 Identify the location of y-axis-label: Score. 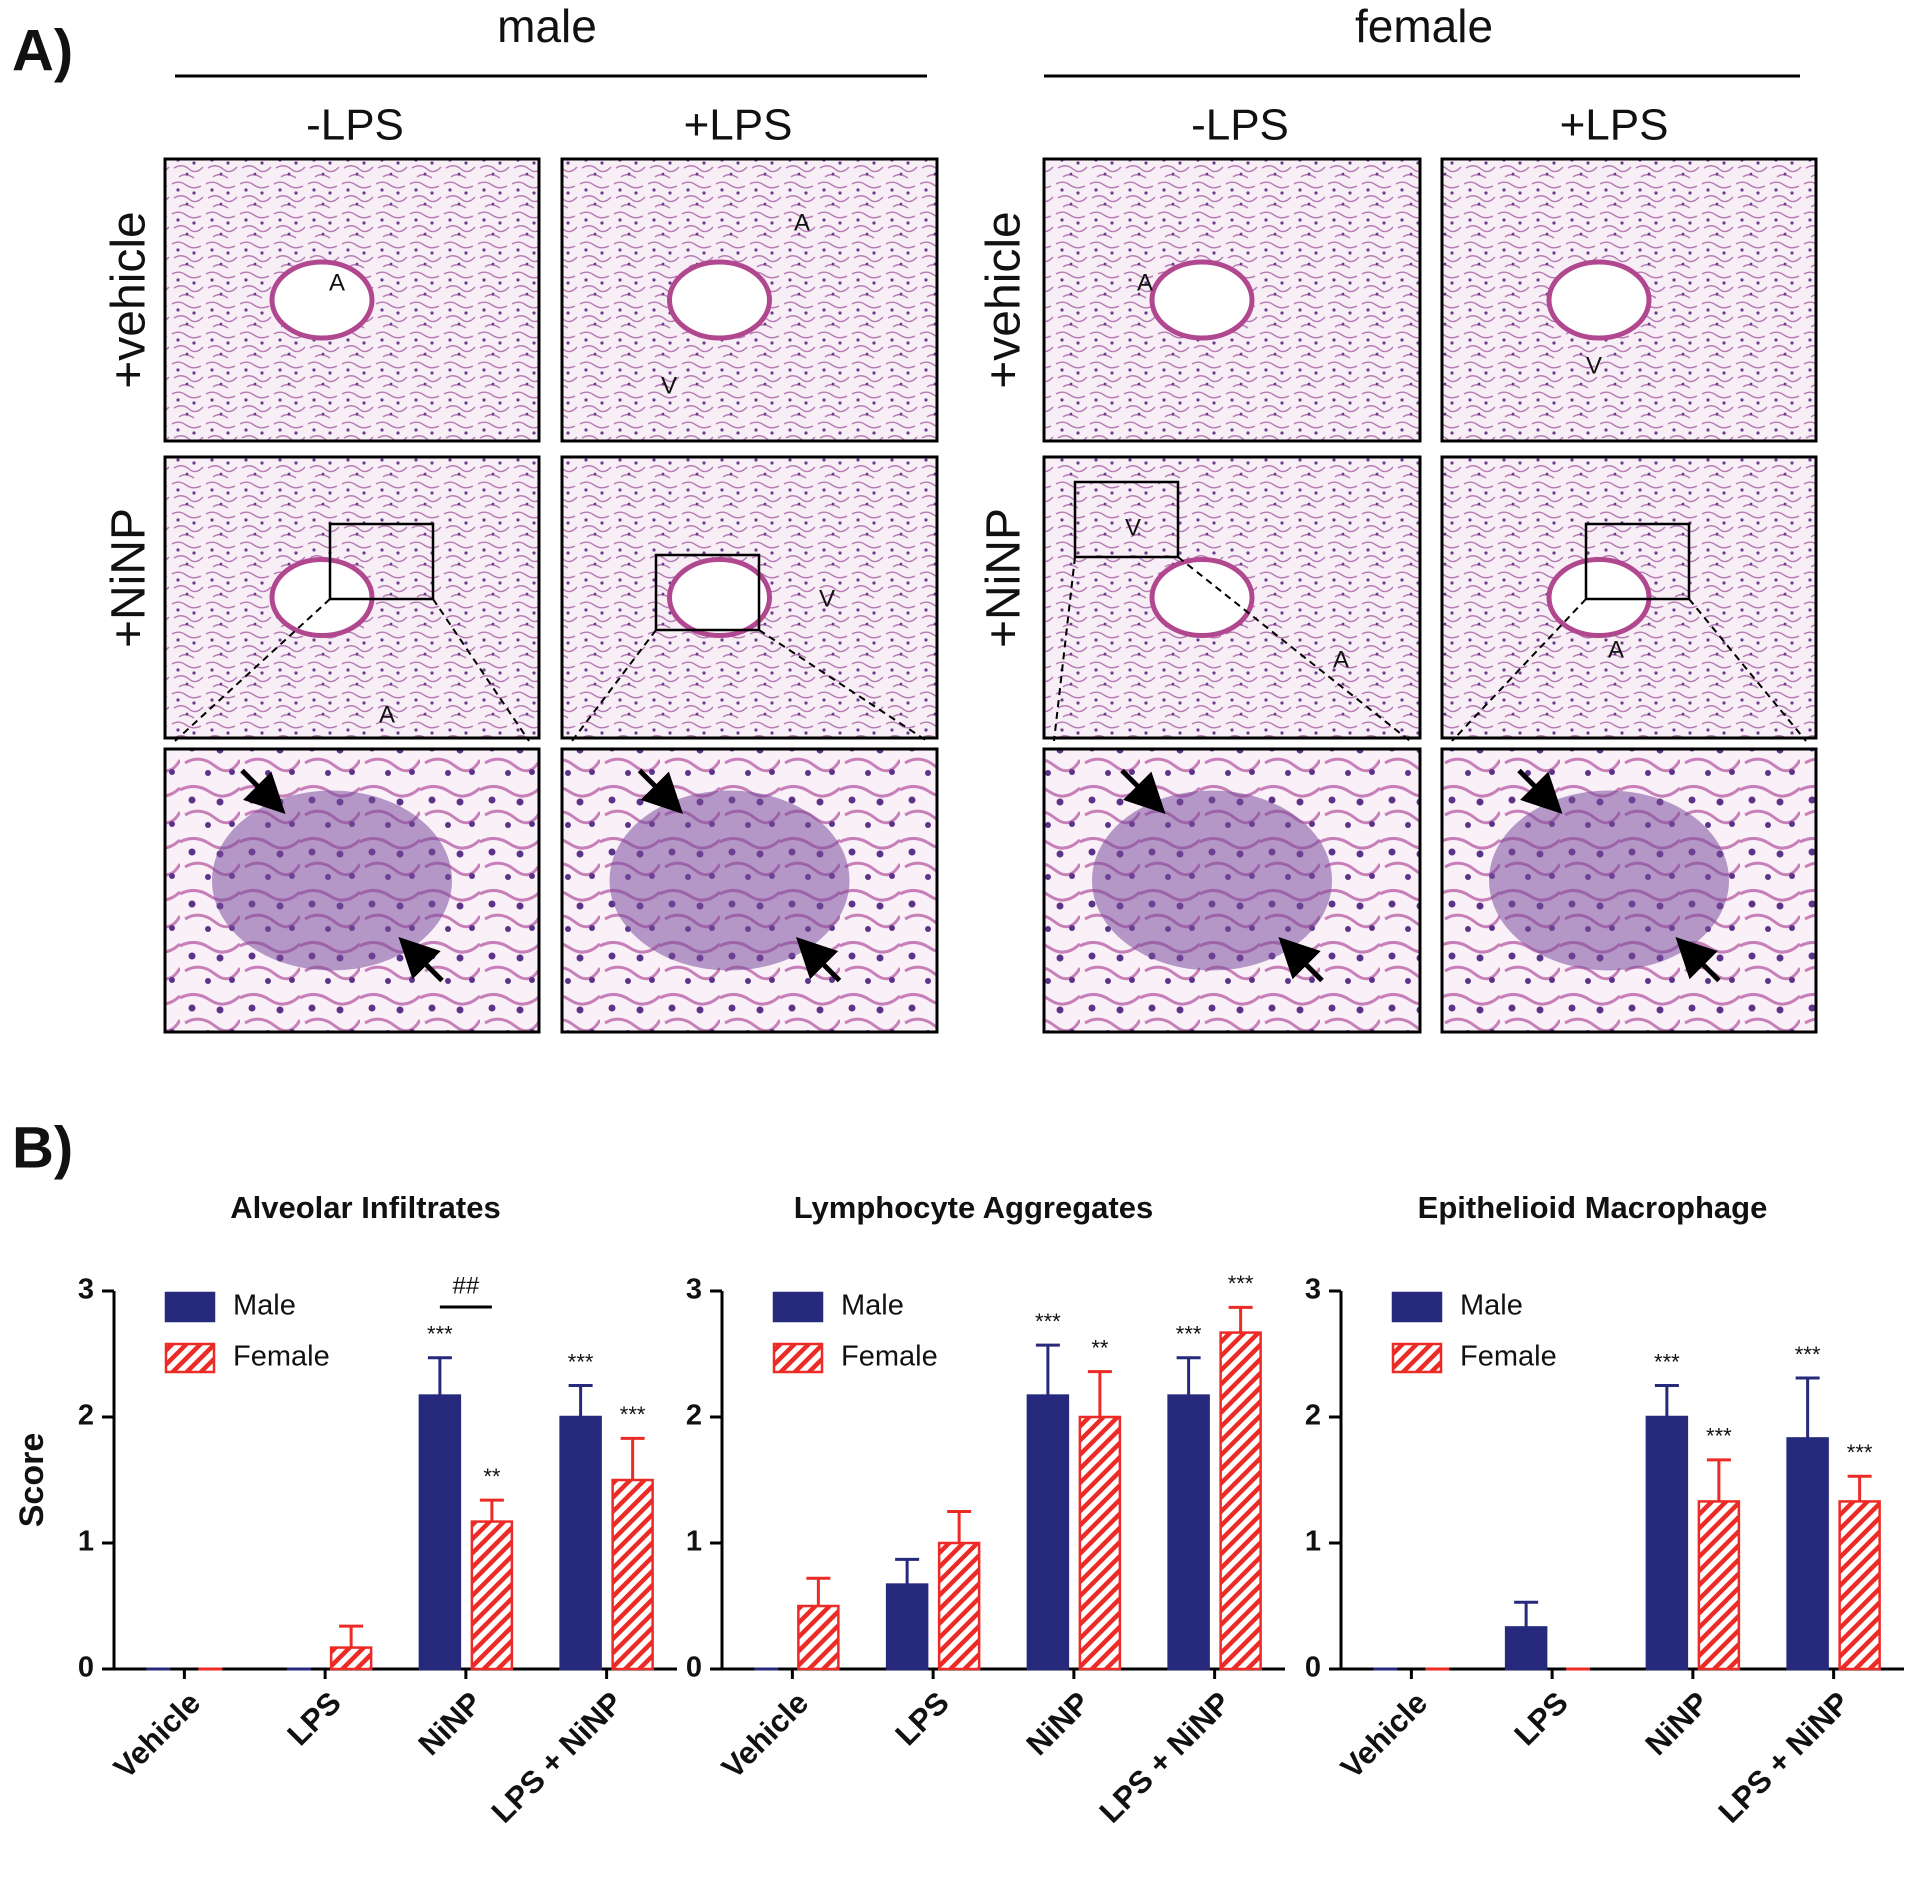
(32, 1480).